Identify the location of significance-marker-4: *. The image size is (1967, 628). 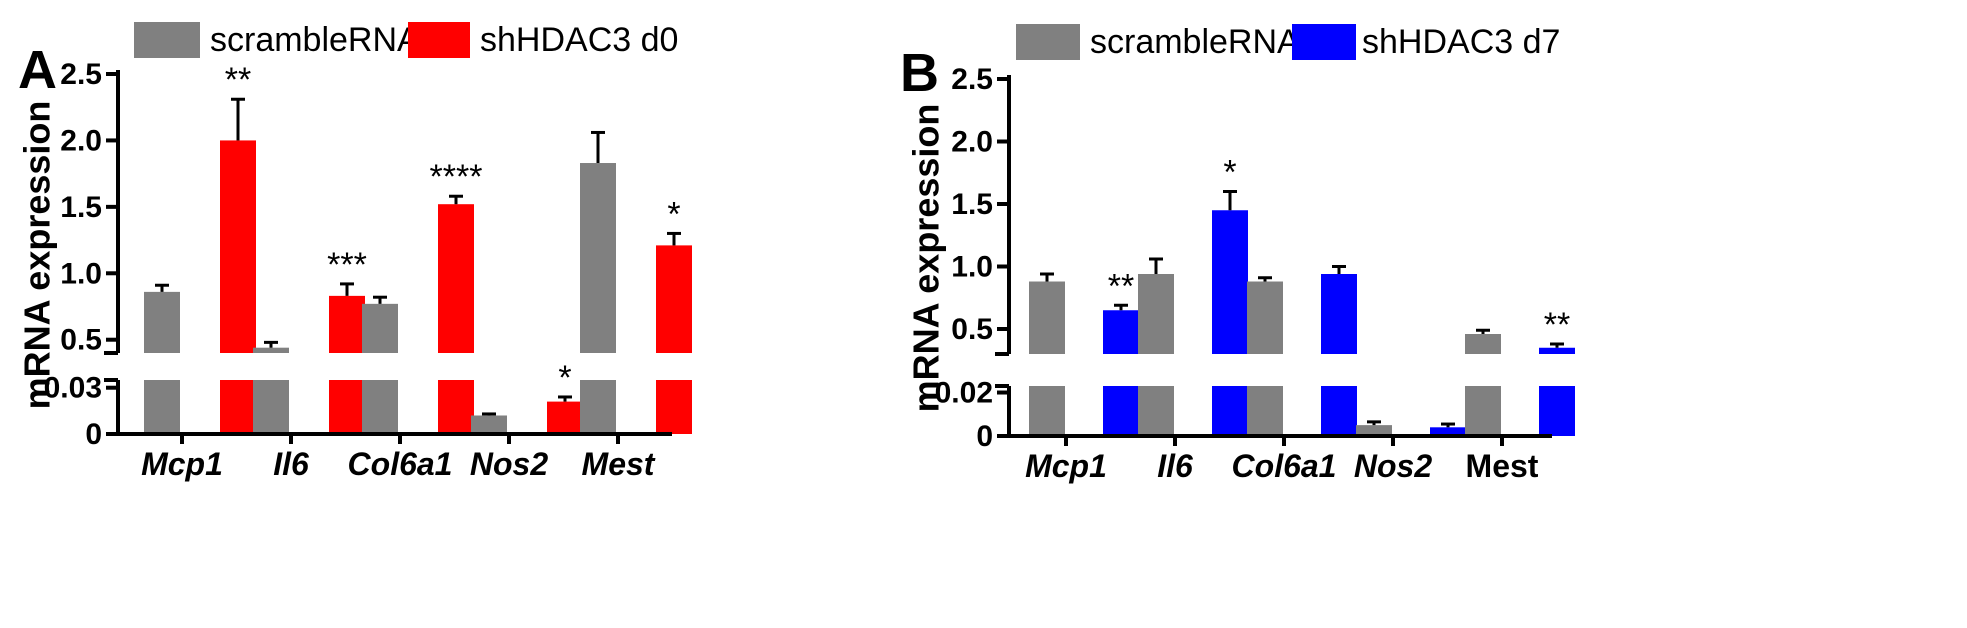
(673, 214).